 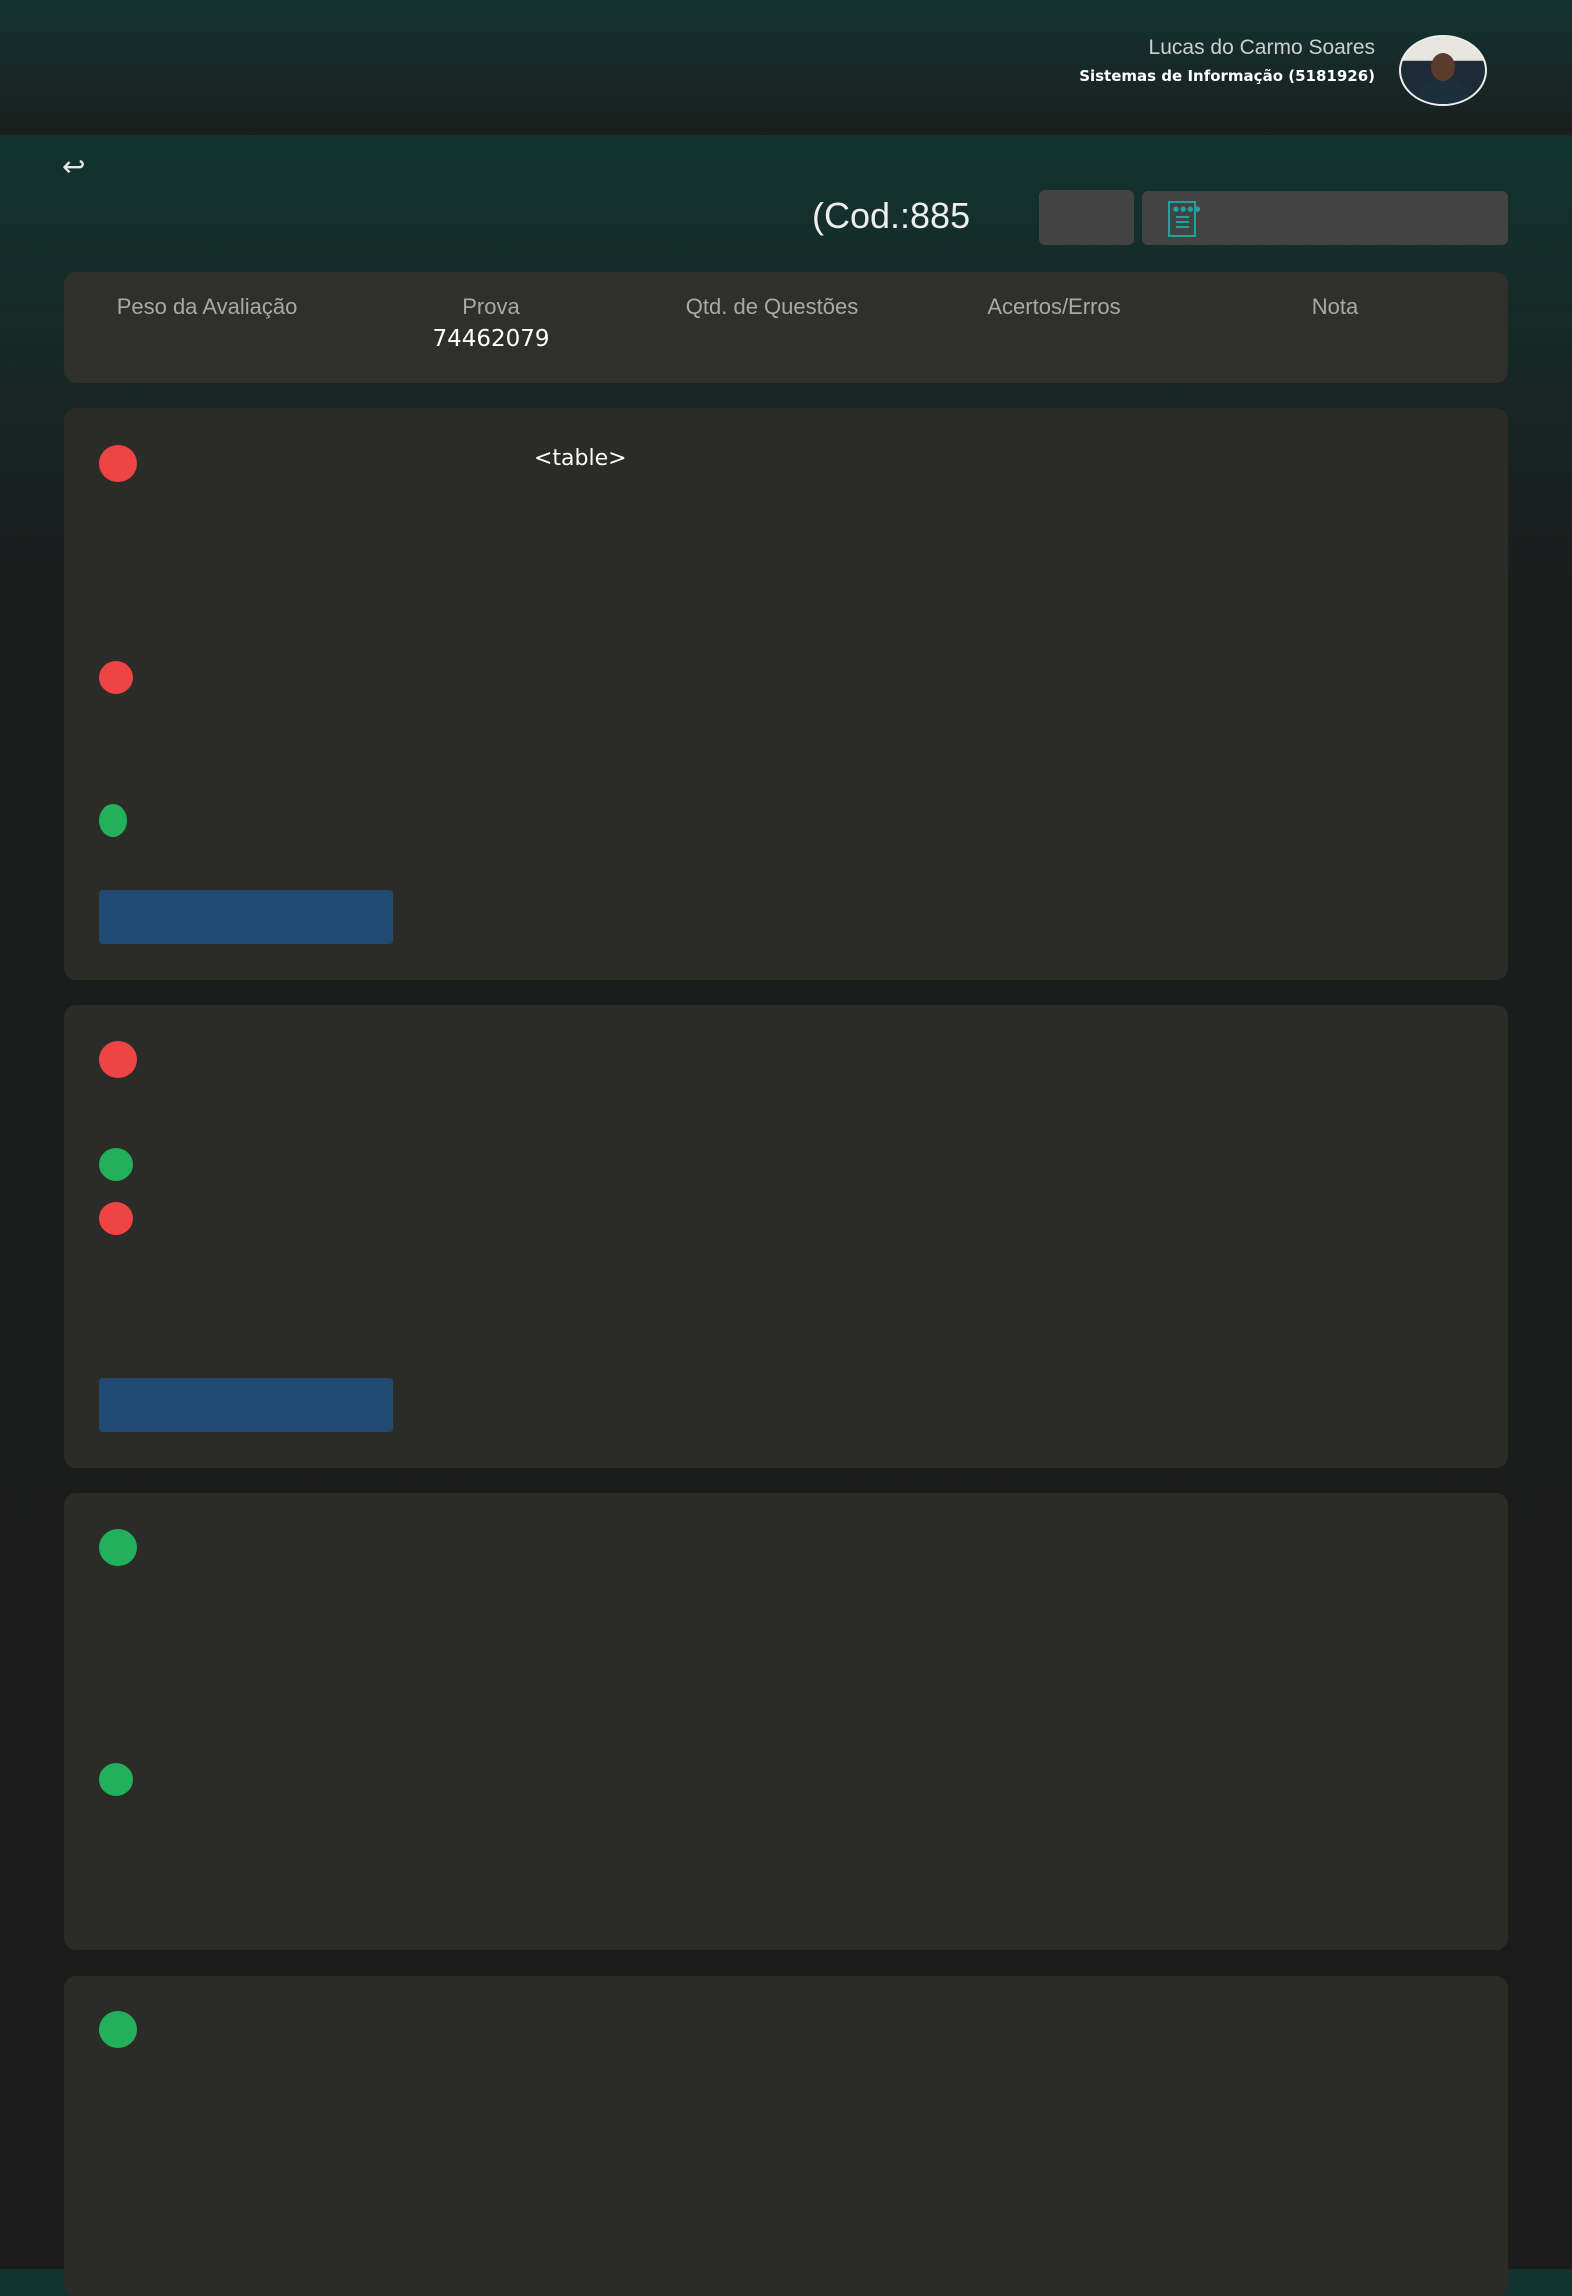 I want to click on avatar, so click(x=1443, y=70).